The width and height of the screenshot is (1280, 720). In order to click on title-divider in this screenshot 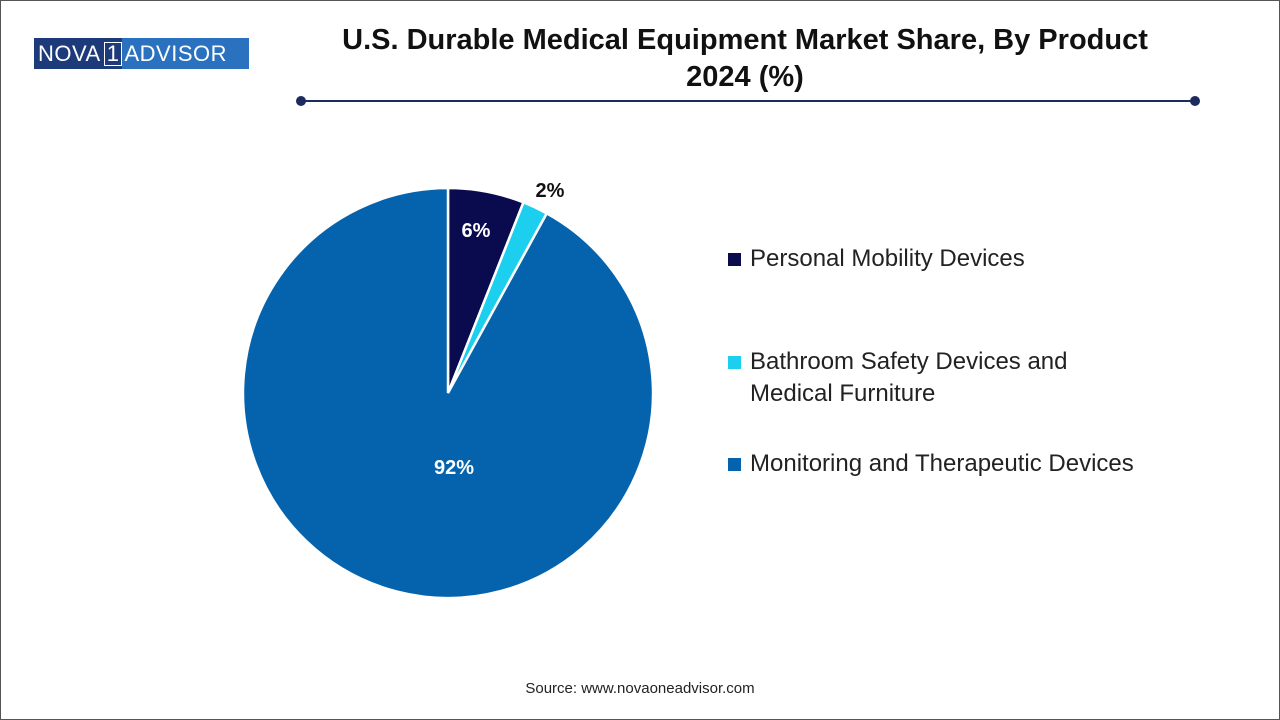, I will do `click(748, 101)`.